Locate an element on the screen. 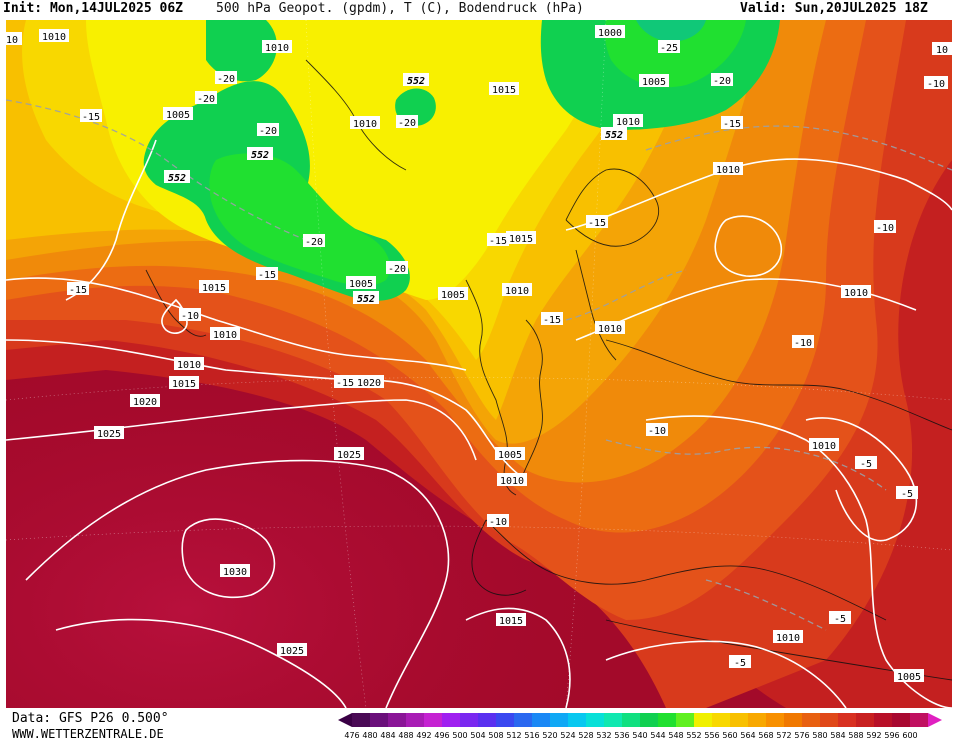  field-552-north is located at coordinates (241, 51).